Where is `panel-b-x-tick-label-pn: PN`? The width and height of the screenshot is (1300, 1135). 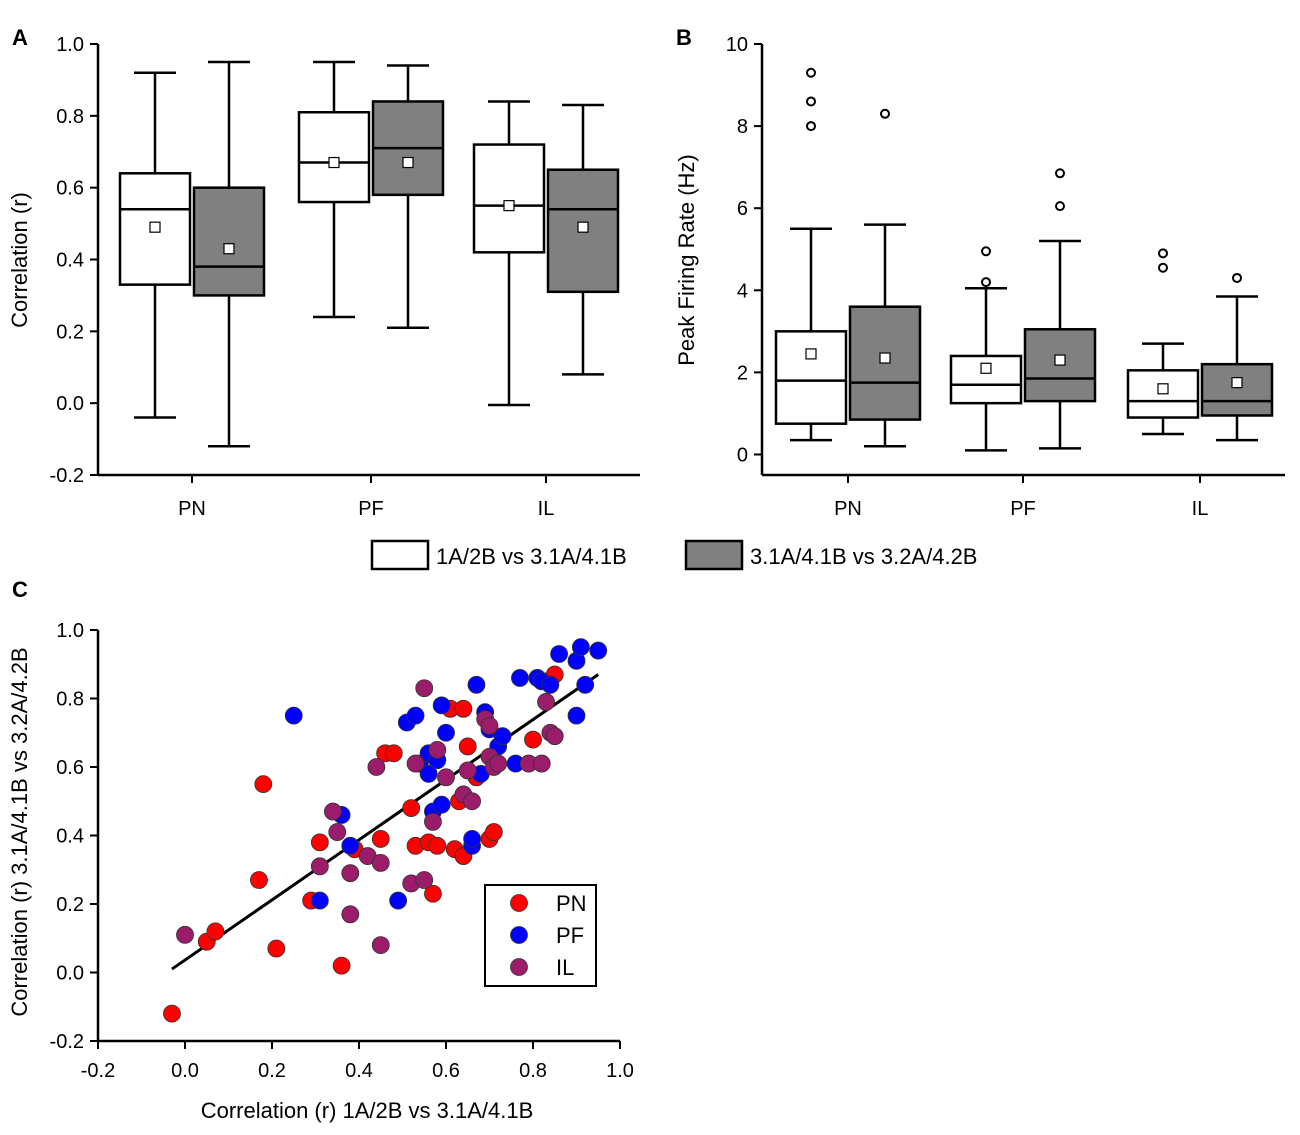
panel-b-x-tick-label-pn: PN is located at coordinates (848, 509).